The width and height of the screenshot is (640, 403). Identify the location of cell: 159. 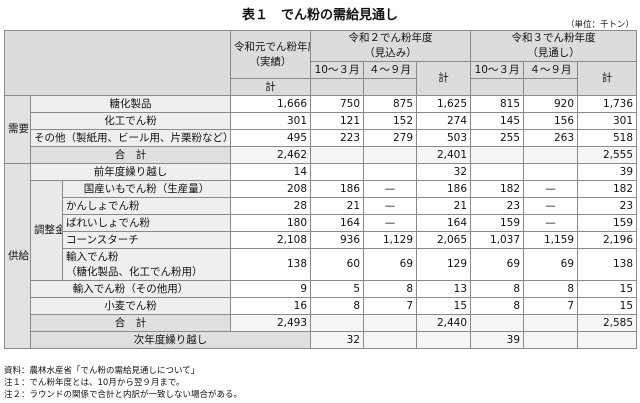
(497, 223).